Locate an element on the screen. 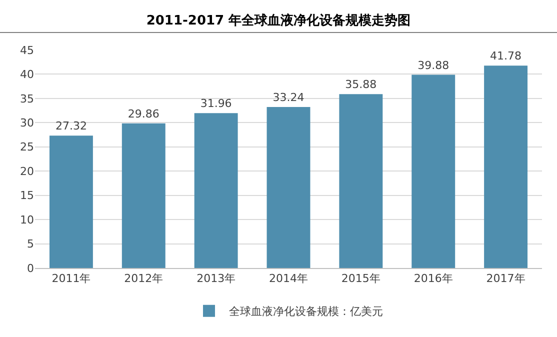  y-tick-label: 10 is located at coordinates (27, 219).